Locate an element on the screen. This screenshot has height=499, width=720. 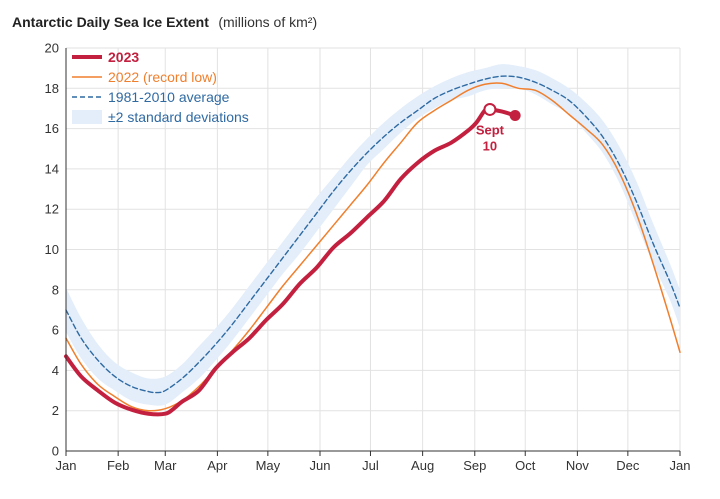
y-tick-label: 12 is located at coordinates (52, 209).